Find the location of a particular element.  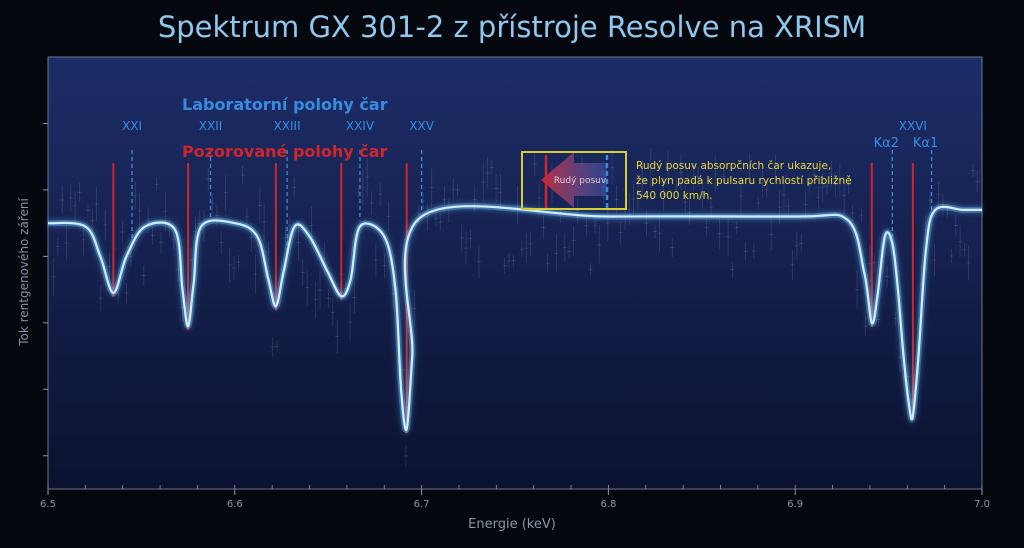

arrow-label: Rudý posuv is located at coordinates (580, 181).